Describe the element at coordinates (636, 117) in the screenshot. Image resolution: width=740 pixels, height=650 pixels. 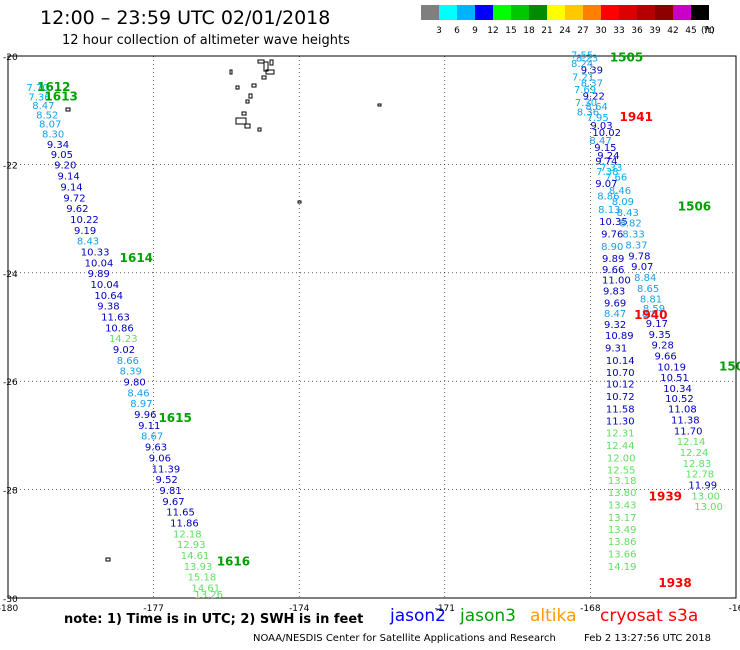
I see `pass-number-label: 1941` at that location.